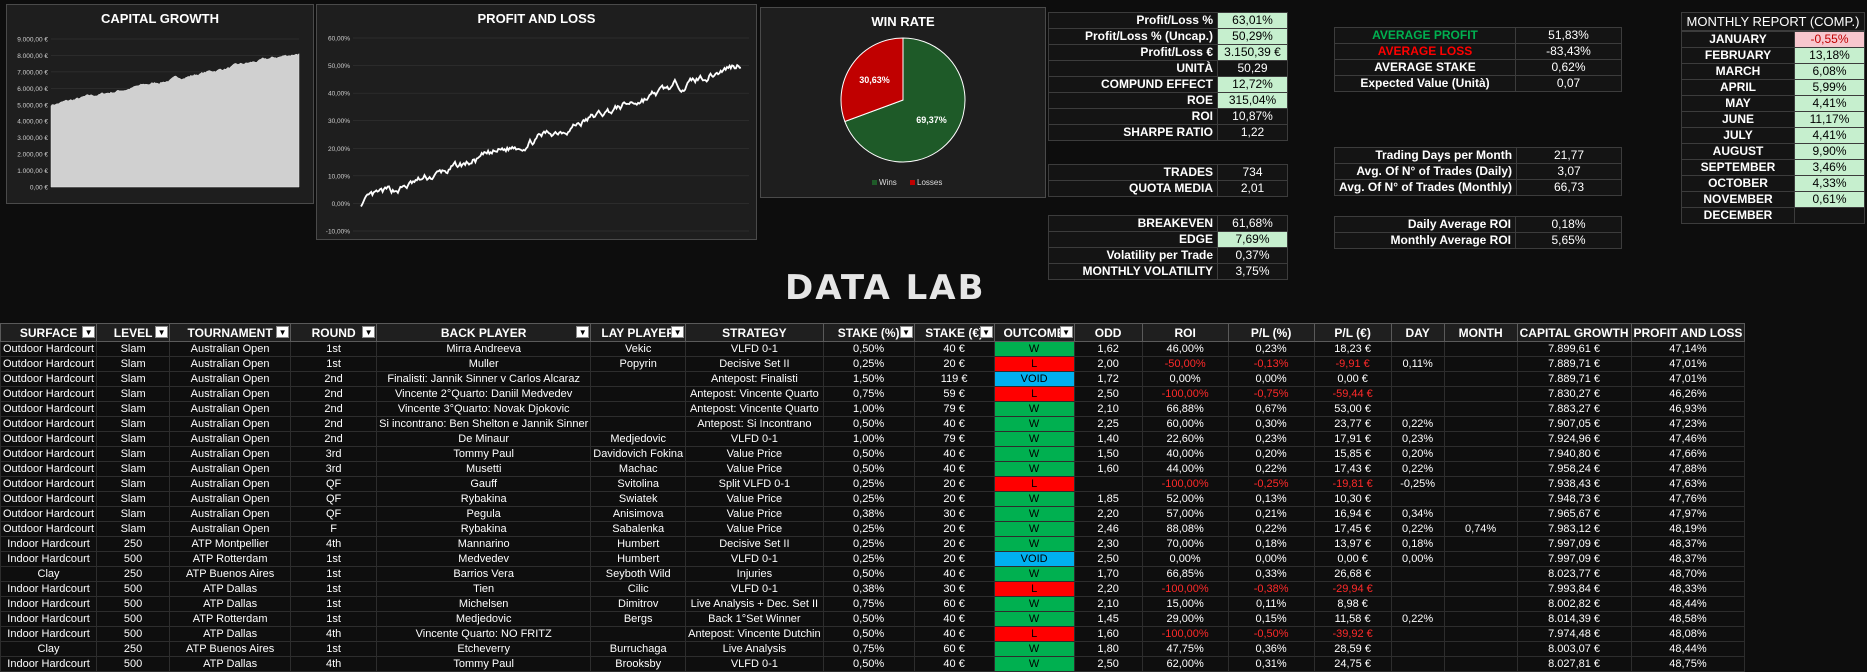 The image size is (1867, 672). What do you see at coordinates (1352, 514) in the screenshot?
I see `table-cell: 16,94 €` at bounding box center [1352, 514].